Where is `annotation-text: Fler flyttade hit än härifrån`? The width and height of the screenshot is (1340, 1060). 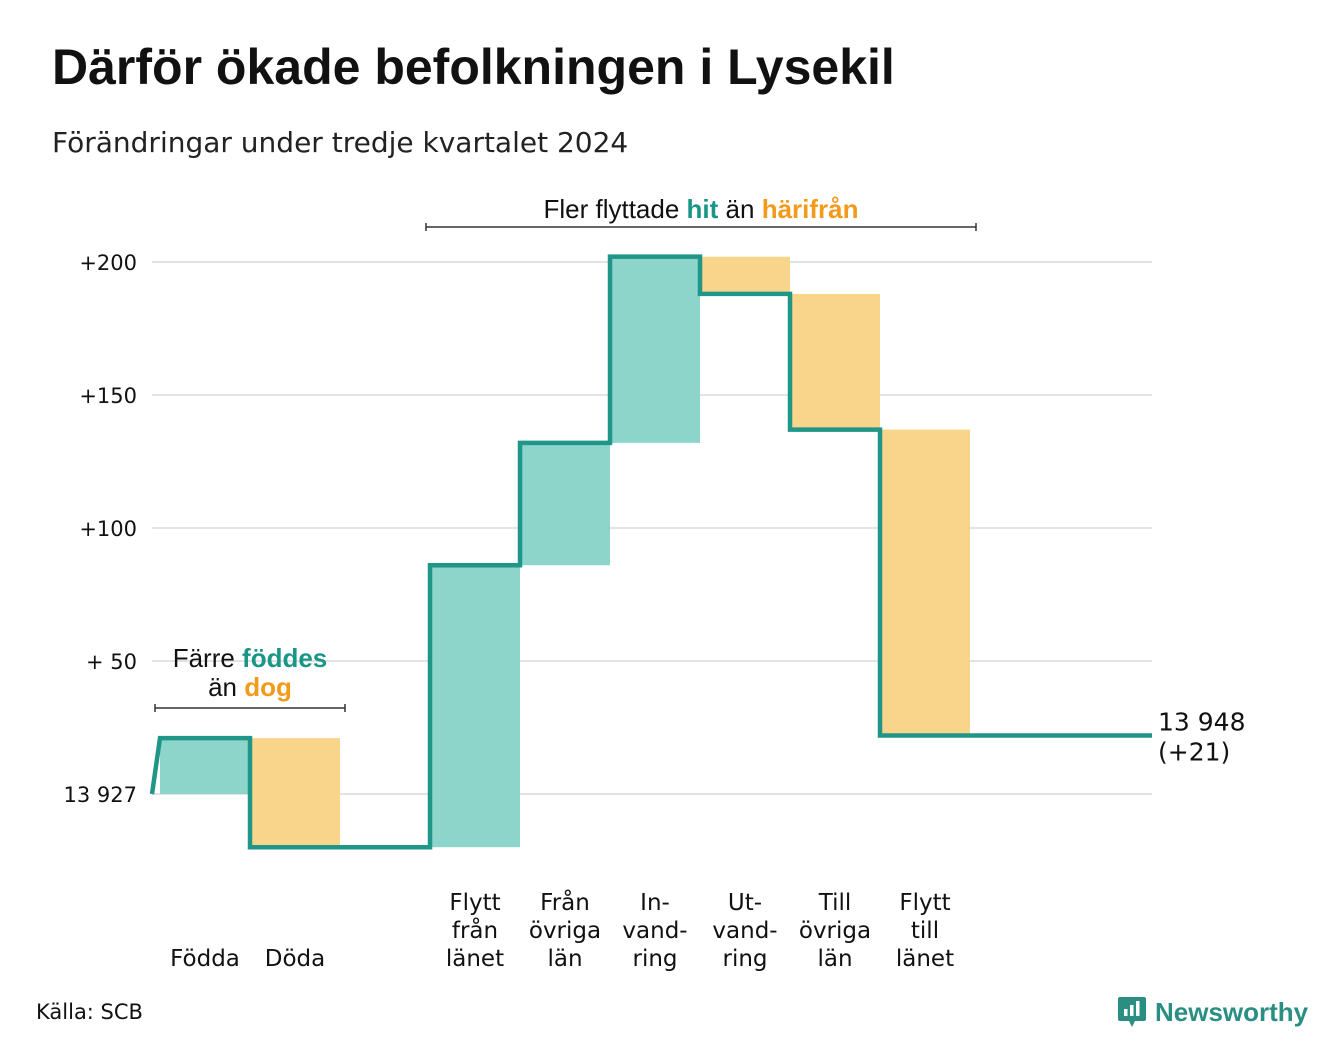 annotation-text: Fler flyttade hit än härifrån is located at coordinates (700, 209).